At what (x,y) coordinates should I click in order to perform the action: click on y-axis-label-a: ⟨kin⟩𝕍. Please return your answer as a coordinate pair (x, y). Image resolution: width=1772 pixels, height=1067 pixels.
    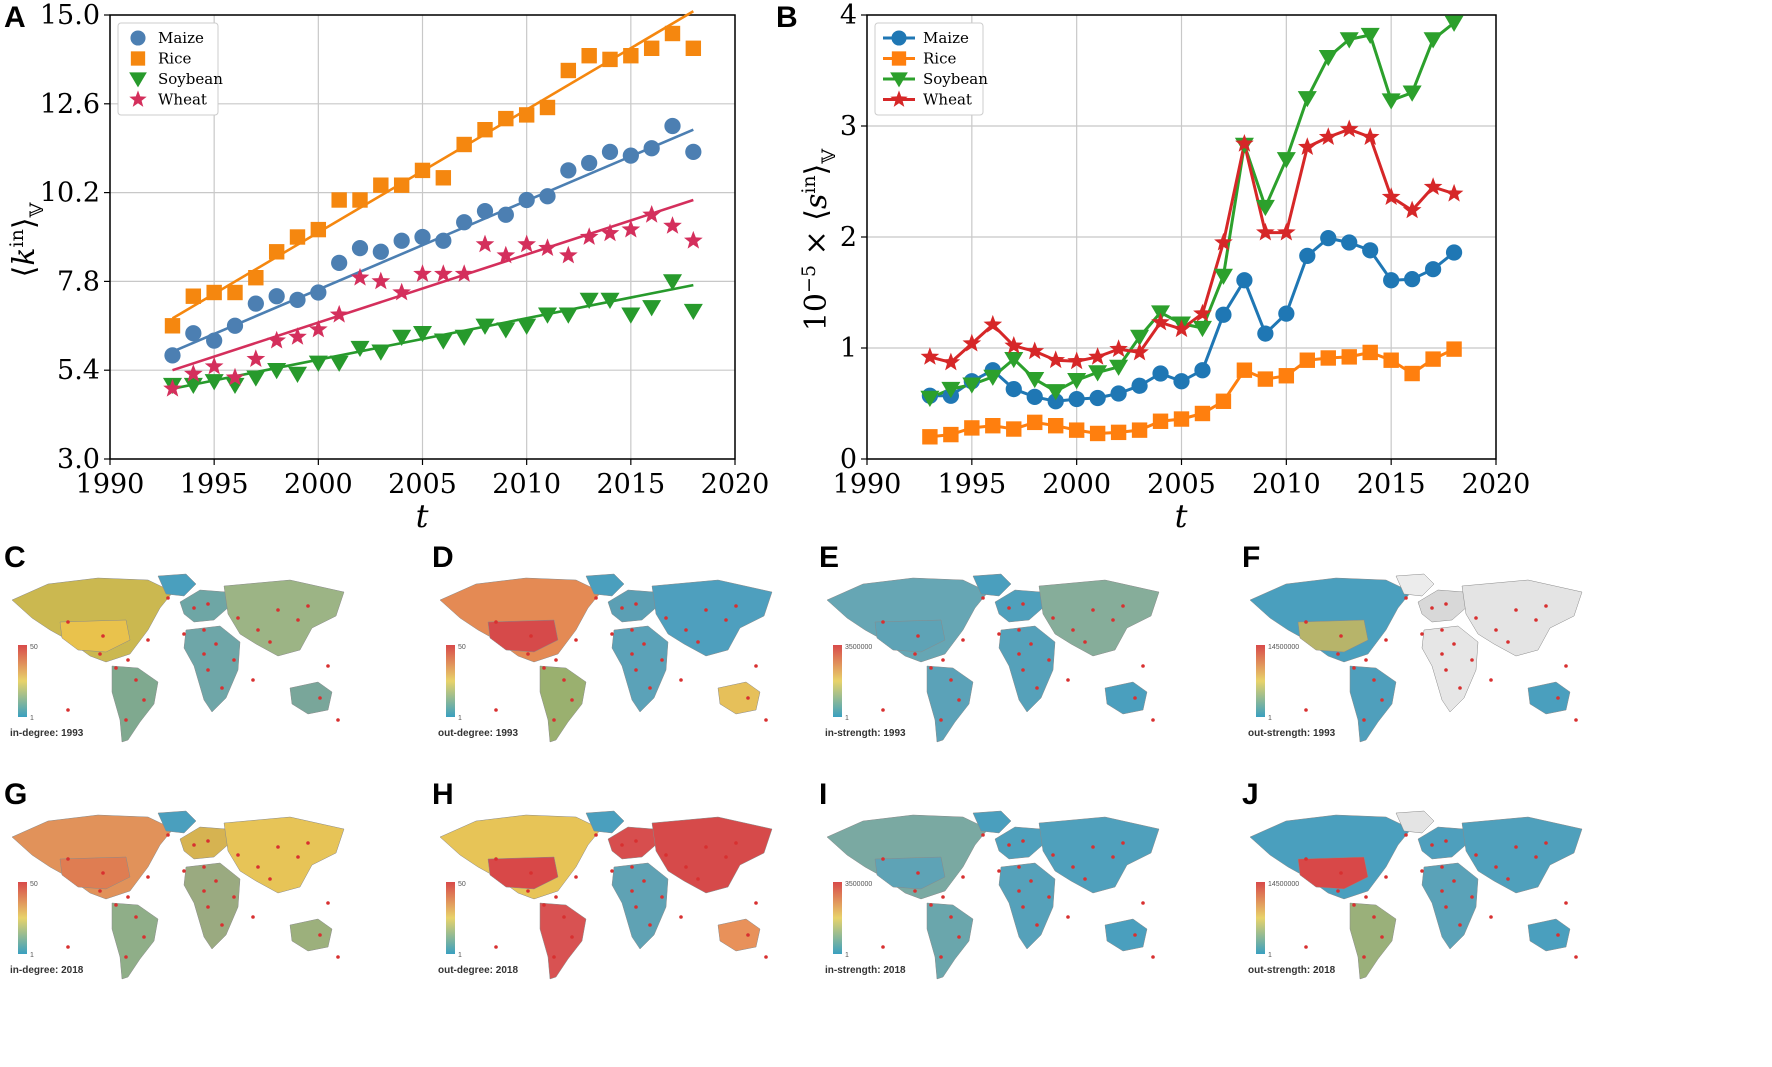
    Looking at the image, I should click on (27, 239).